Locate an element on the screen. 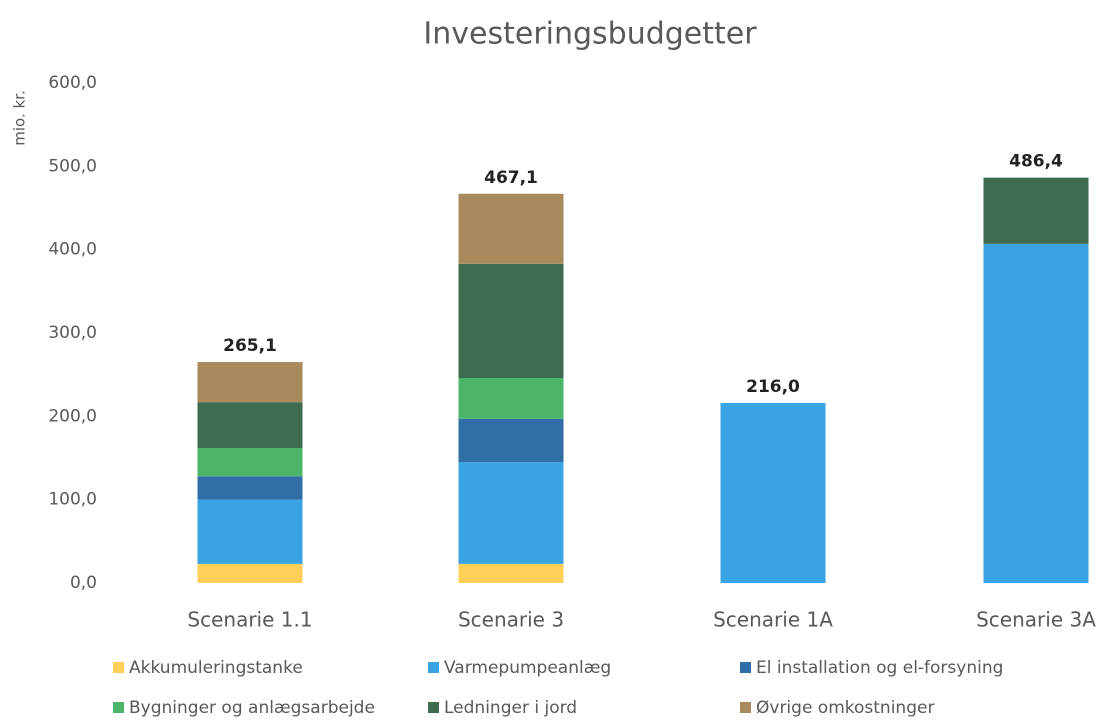 The image size is (1105, 722). legend-label: Akkumuleringstanke is located at coordinates (216, 668).